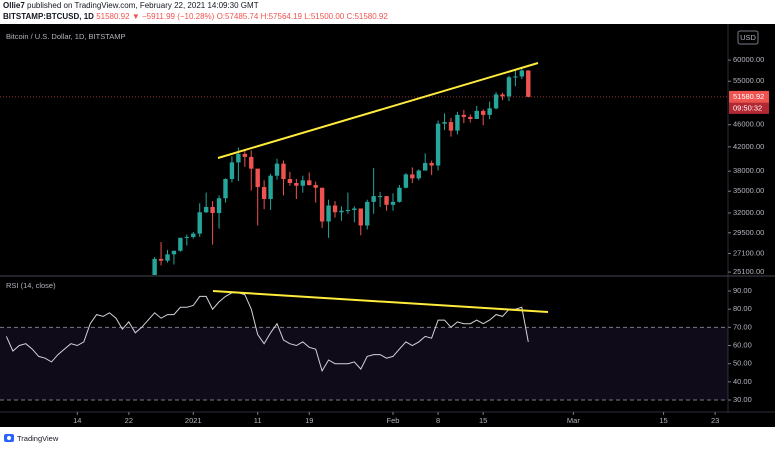 The width and height of the screenshot is (775, 450). Describe the element at coordinates (742, 344) in the screenshot. I see `y-tick-label: 60.00` at that location.